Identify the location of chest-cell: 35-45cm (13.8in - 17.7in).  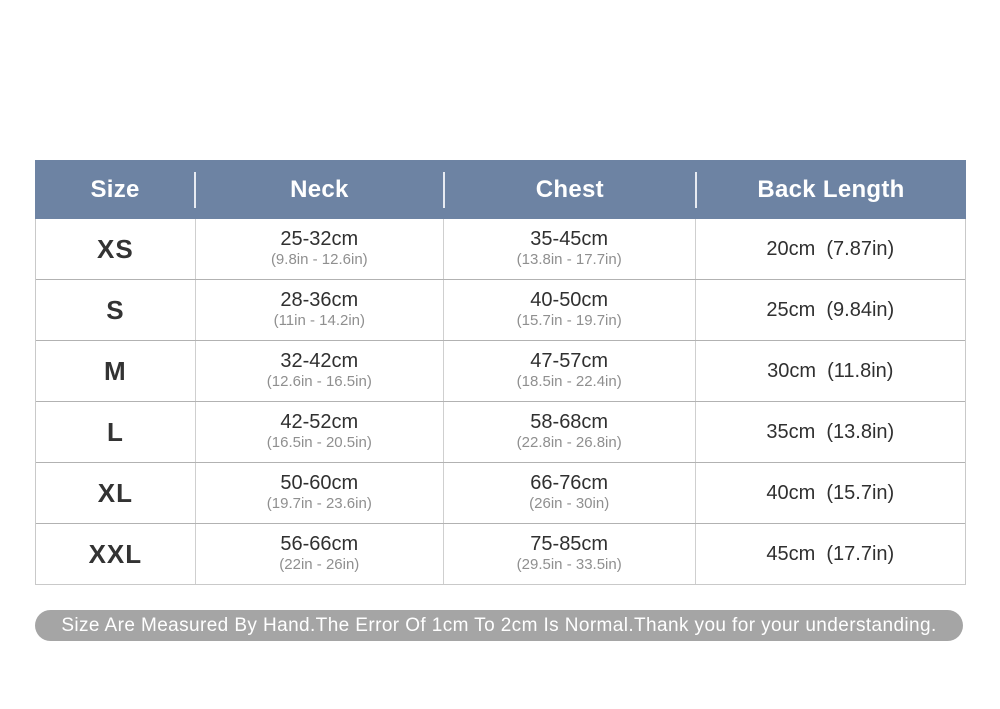
(570, 249).